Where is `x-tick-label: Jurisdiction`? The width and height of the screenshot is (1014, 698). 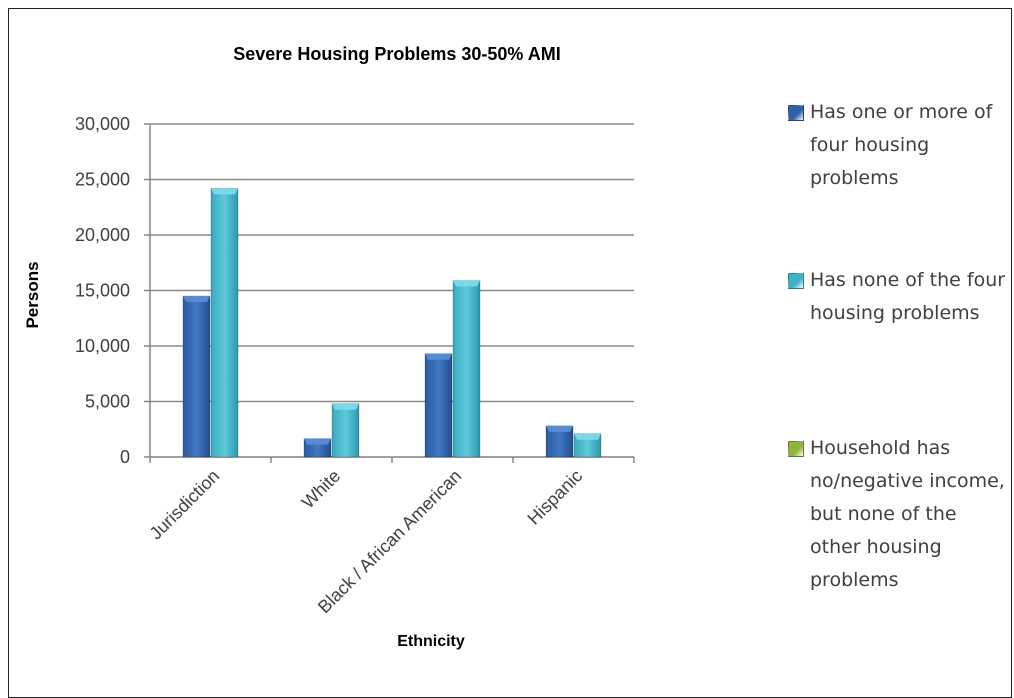 x-tick-label: Jurisdiction is located at coordinates (185, 505).